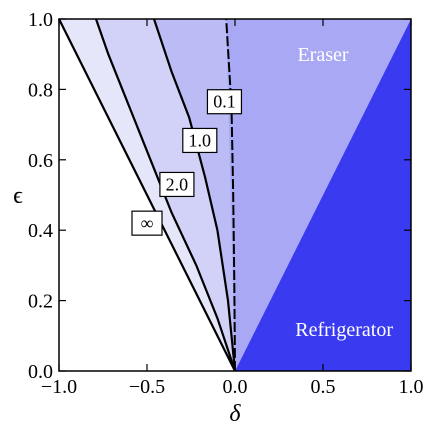 This screenshot has height=430, width=431. Describe the element at coordinates (40, 372) in the screenshot. I see `y-tick-label: 0.0` at that location.